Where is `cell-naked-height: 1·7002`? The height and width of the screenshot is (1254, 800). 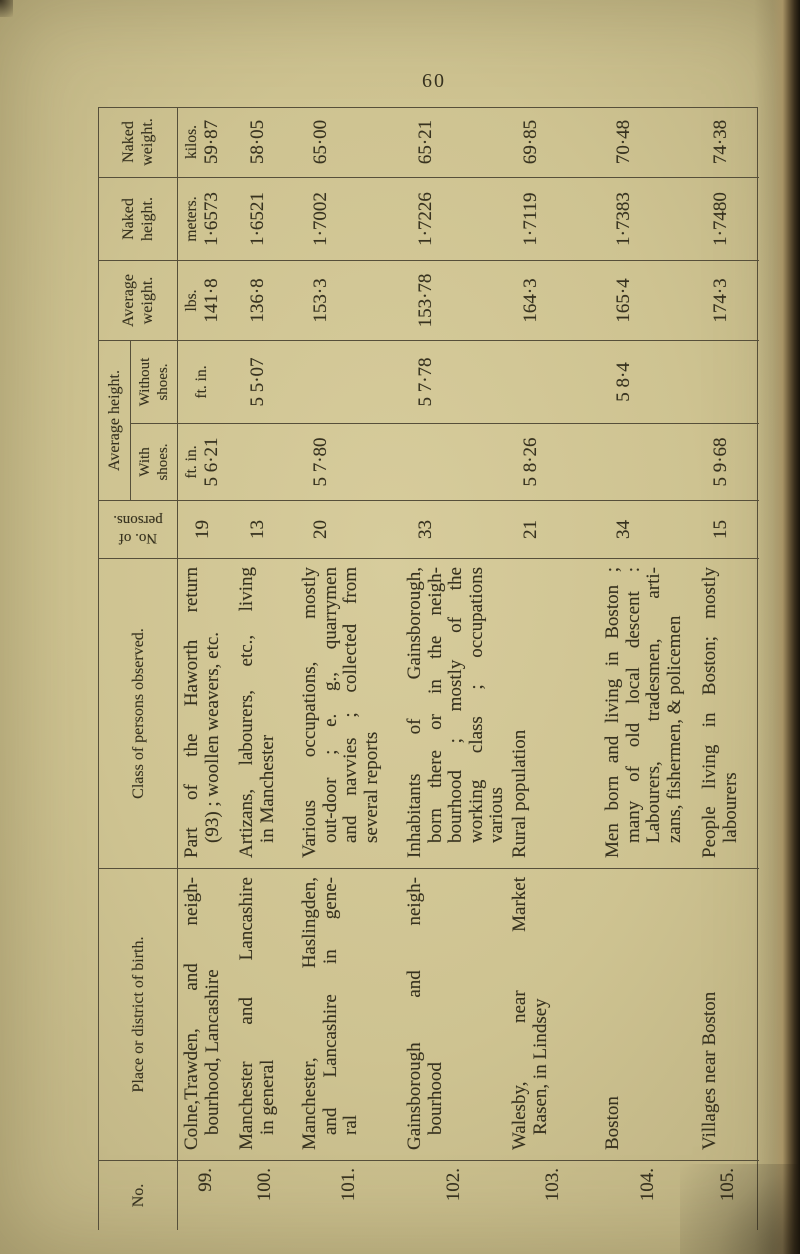 cell-naked-height: 1·7002 is located at coordinates (348, 218).